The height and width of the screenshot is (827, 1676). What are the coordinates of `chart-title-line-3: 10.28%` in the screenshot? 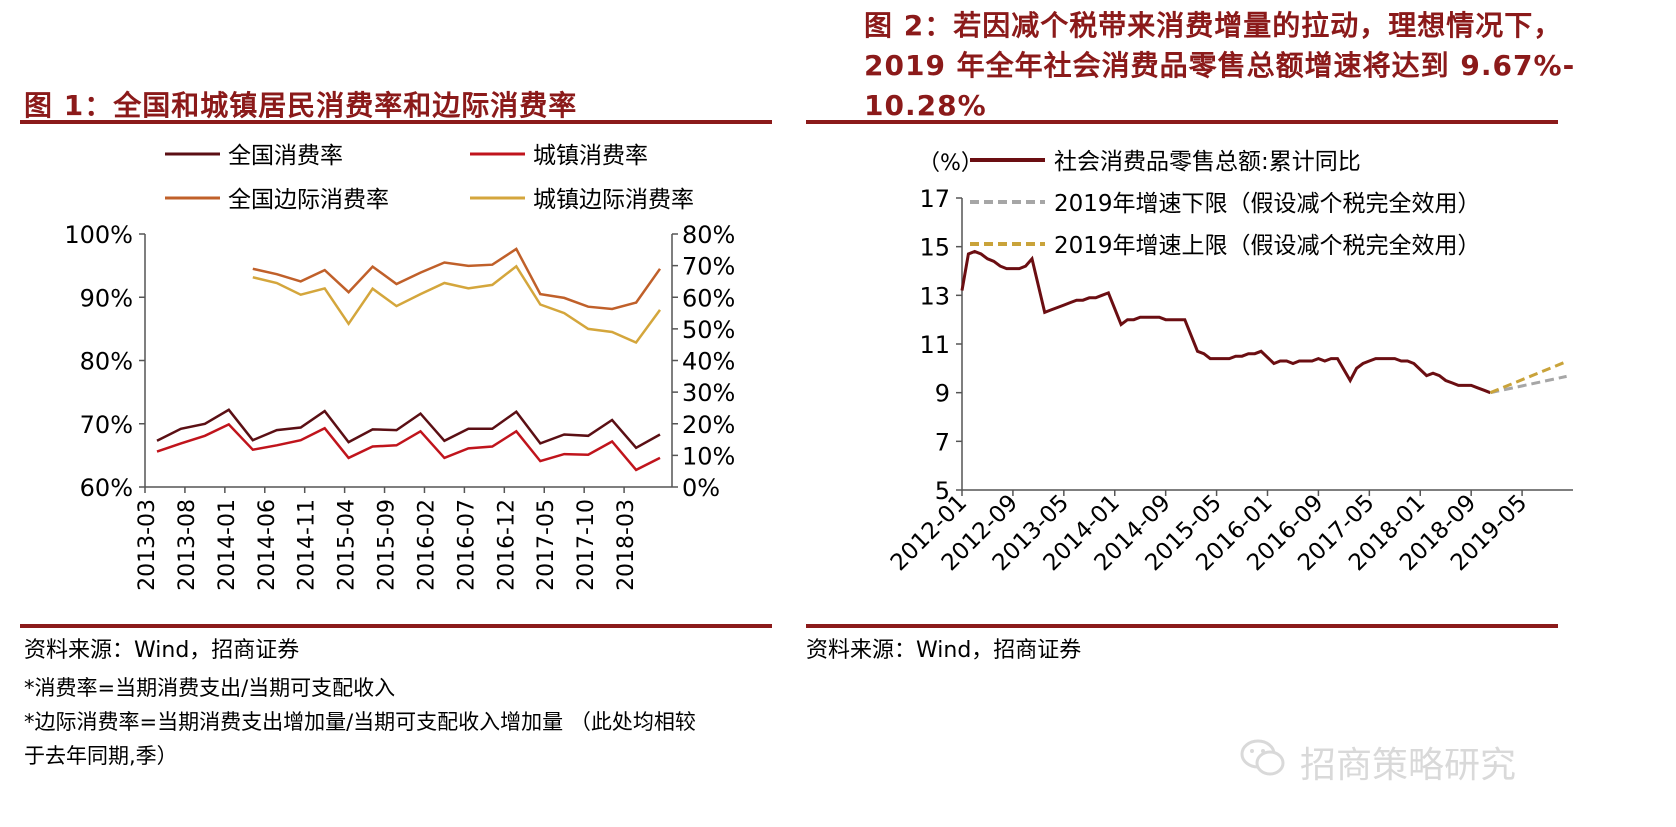 It's located at (925, 105).